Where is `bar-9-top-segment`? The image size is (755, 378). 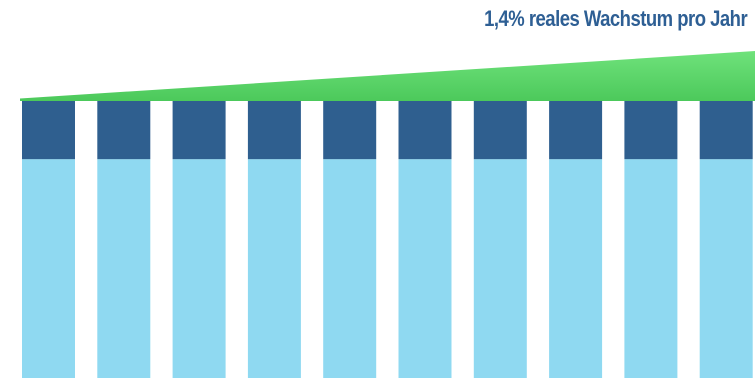 bar-9-top-segment is located at coordinates (651, 130).